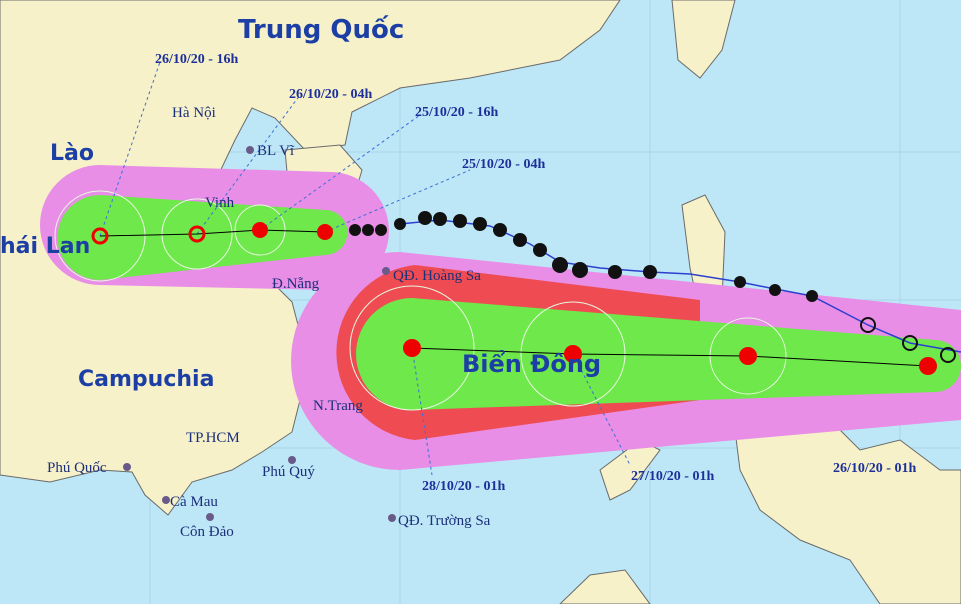  Describe the element at coordinates (207, 532) in the screenshot. I see `place-label: Côn Đảo` at that location.